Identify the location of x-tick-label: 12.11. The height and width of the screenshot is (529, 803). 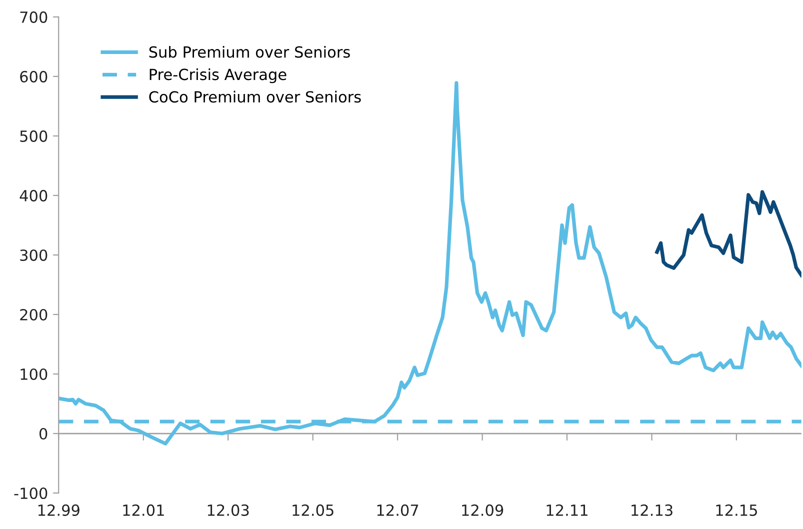
(567, 510).